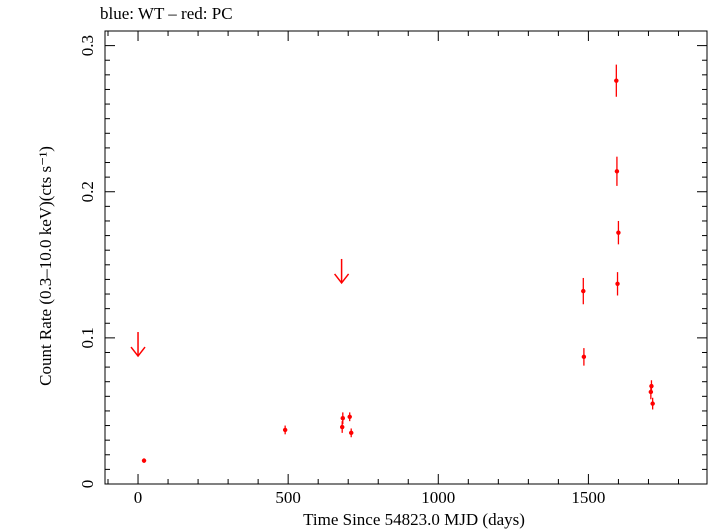 The image size is (709, 532). Describe the element at coordinates (87, 191) in the screenshot. I see `y-tick-label: 0.2` at that location.